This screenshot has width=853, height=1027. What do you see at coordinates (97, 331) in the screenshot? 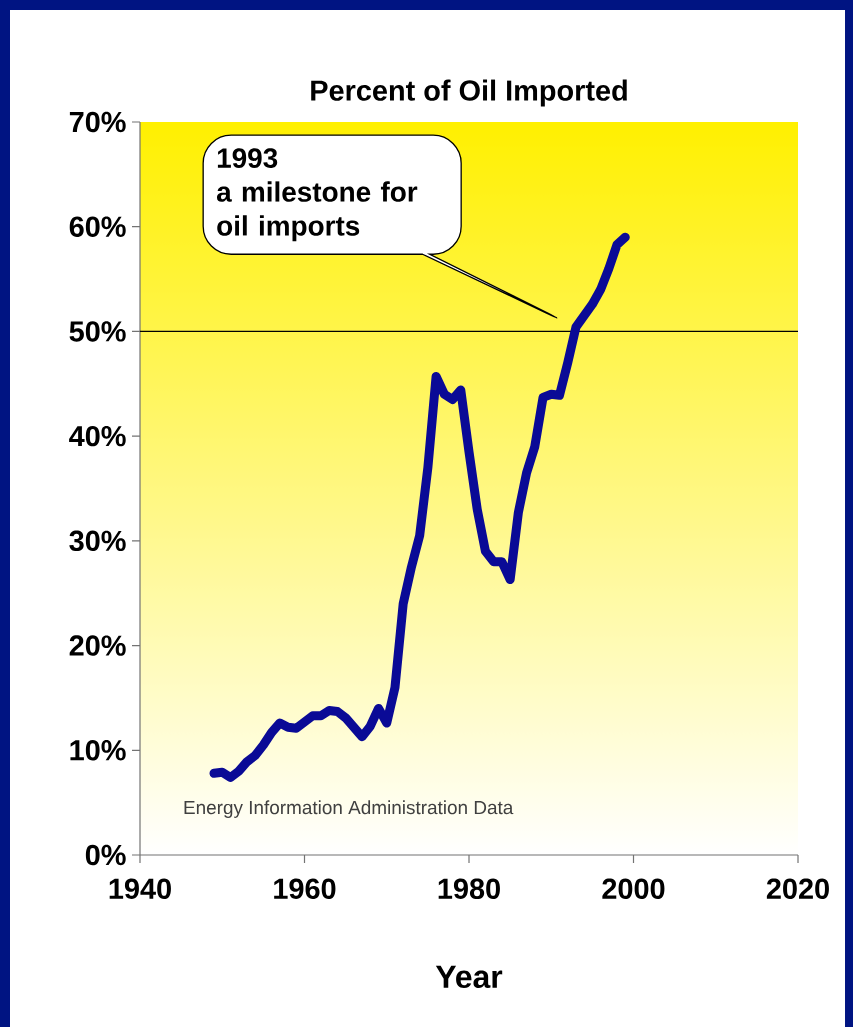
I see `y-tick-label: 50%` at bounding box center [97, 331].